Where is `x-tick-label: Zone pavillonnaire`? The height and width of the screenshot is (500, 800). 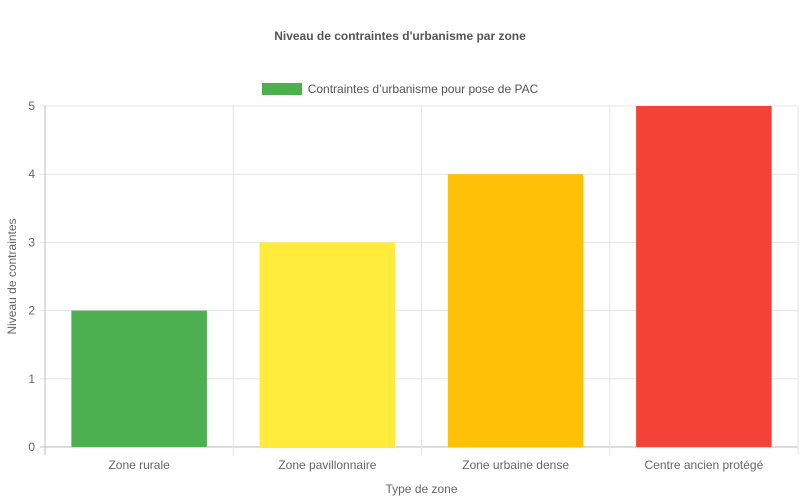 x-tick-label: Zone pavillonnaire is located at coordinates (327, 465).